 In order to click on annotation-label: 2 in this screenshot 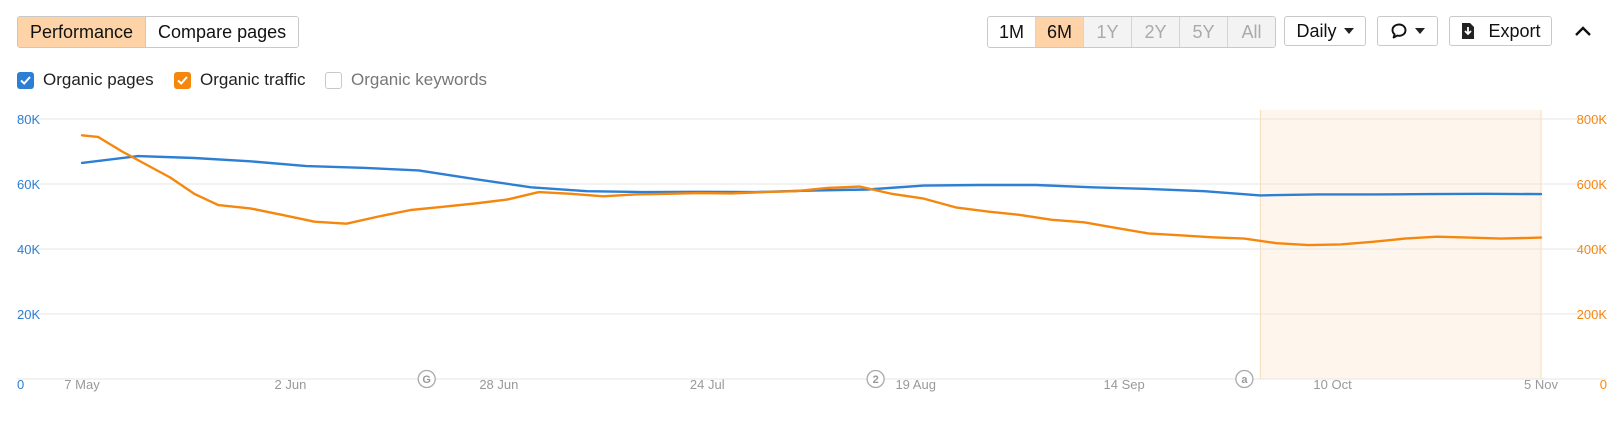, I will do `click(876, 380)`.